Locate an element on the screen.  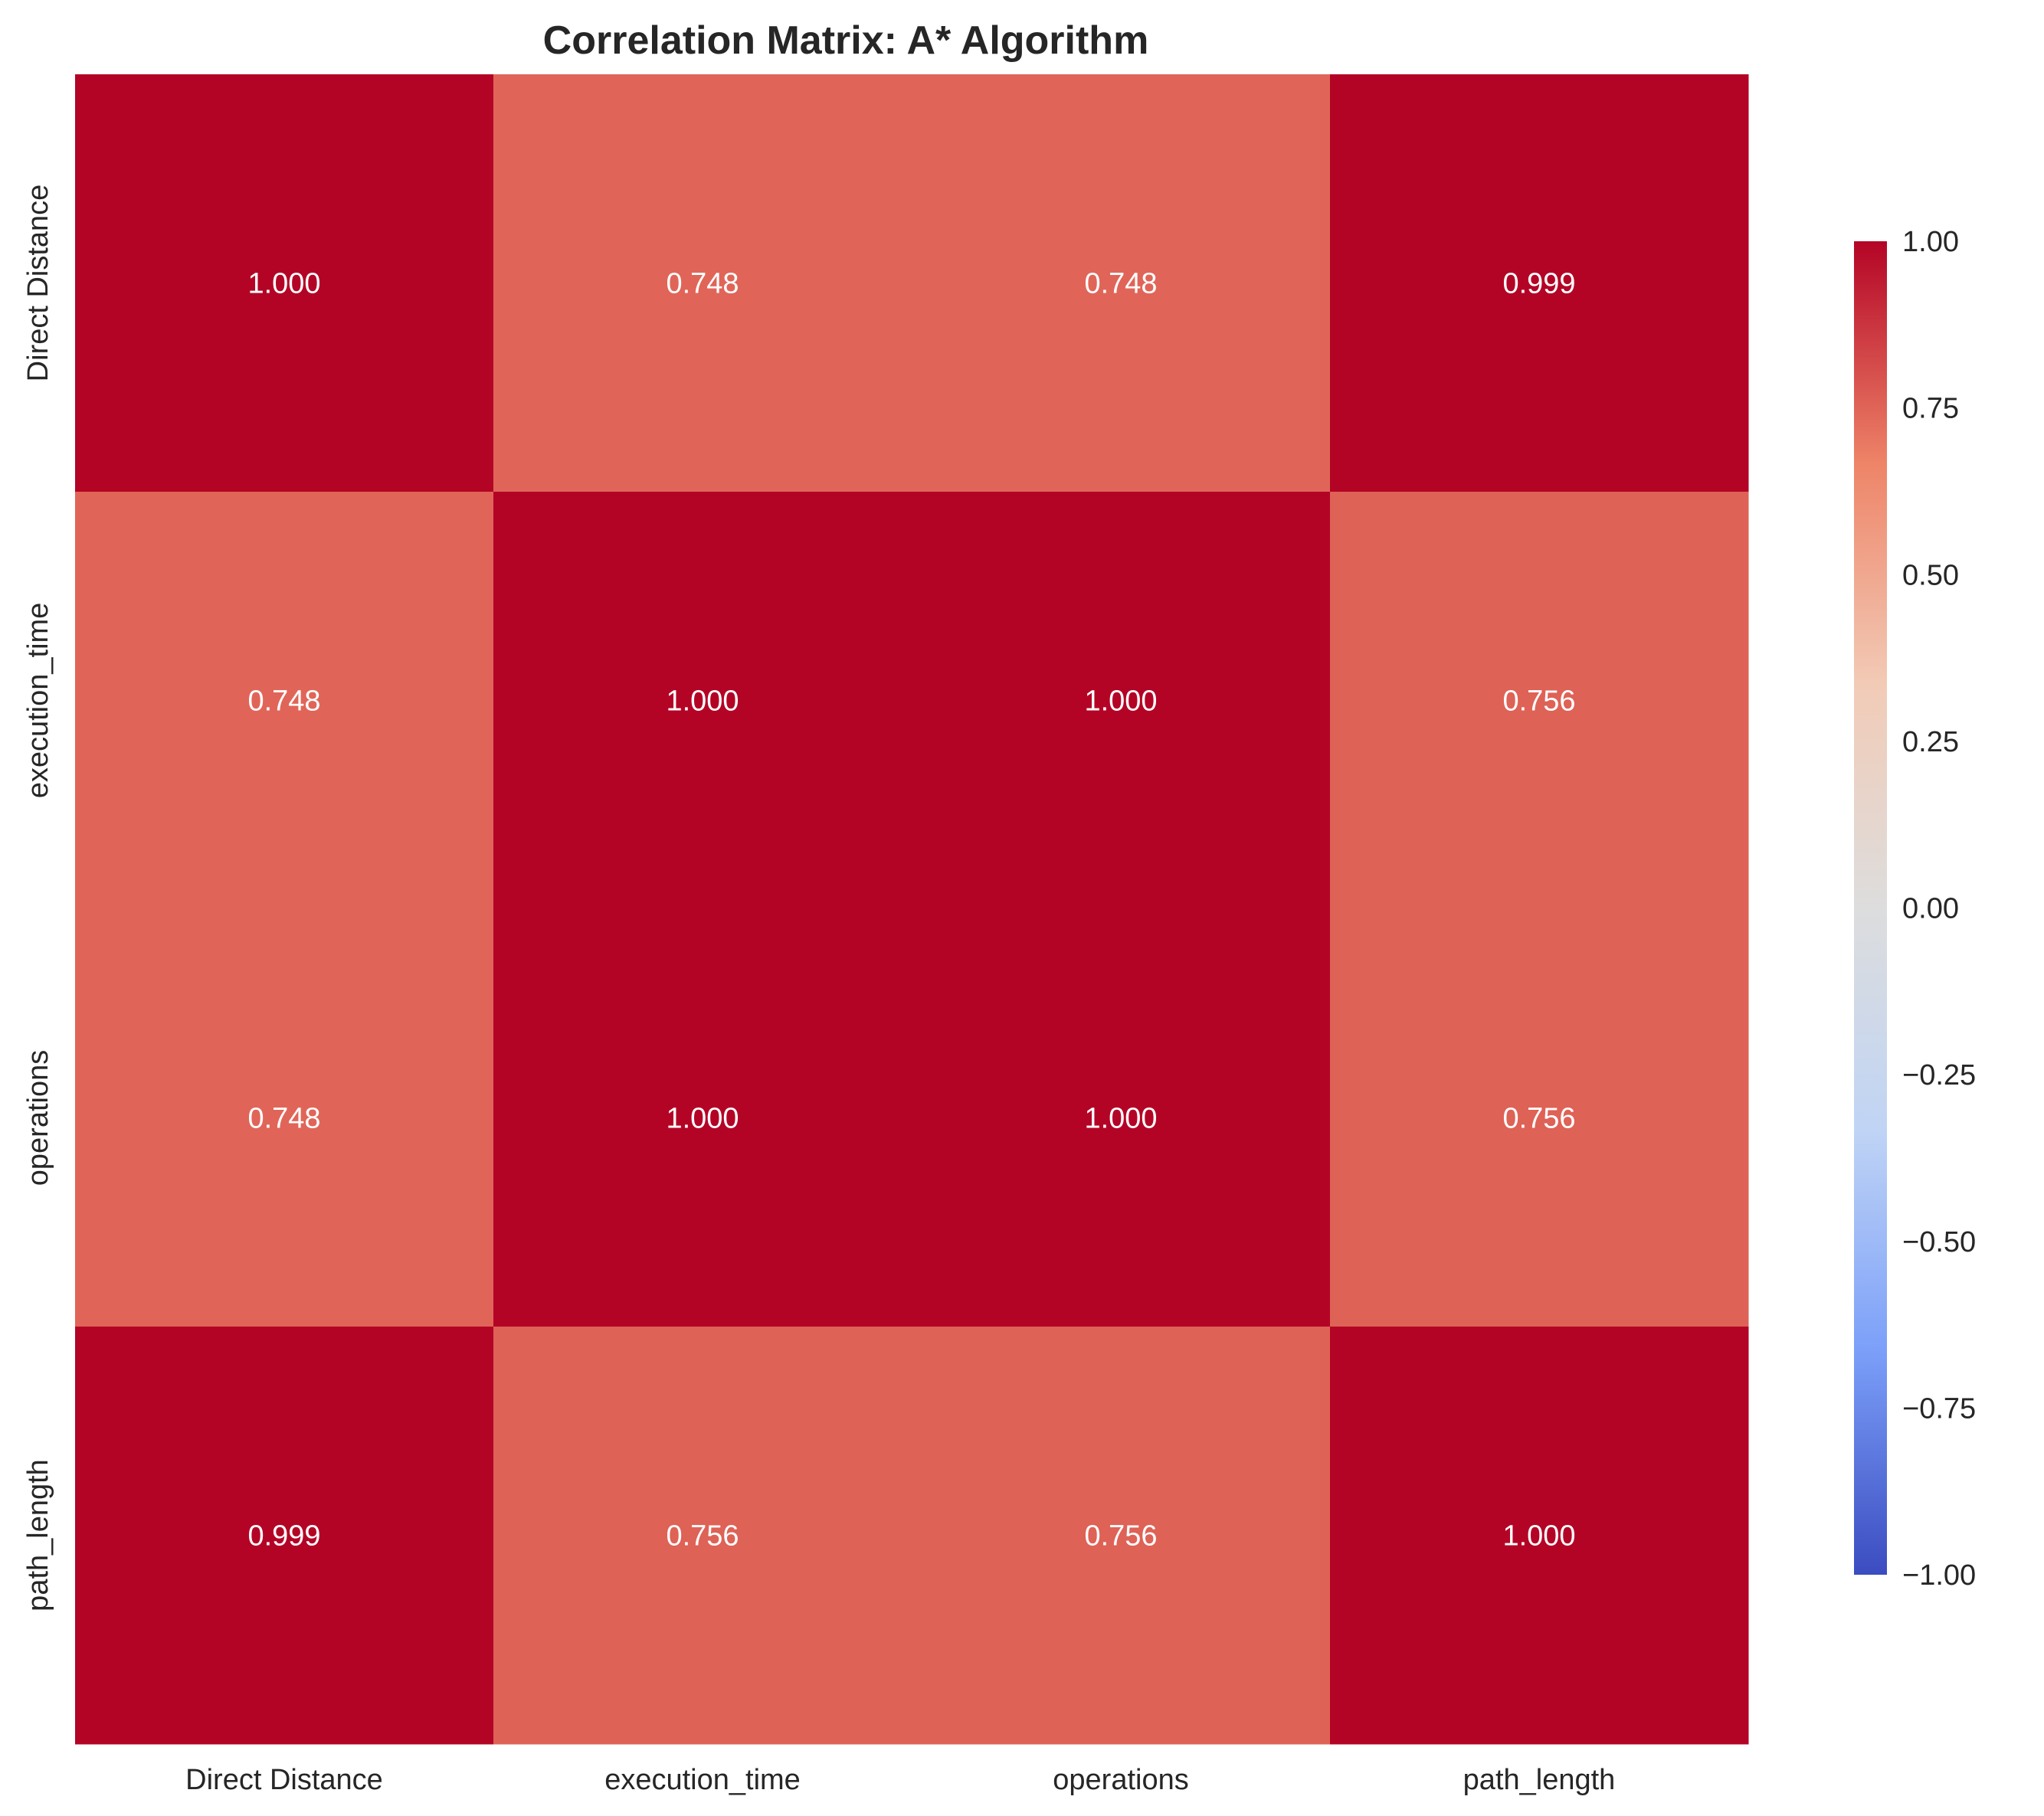
colorbar-tick-label: 0.75 is located at coordinates (1930, 409).